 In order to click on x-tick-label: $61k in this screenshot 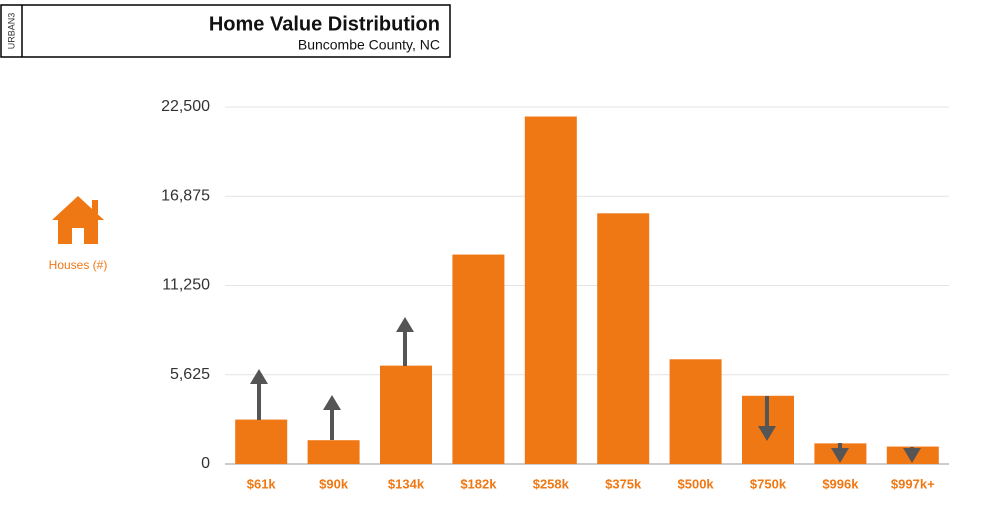, I will do `click(262, 483)`.